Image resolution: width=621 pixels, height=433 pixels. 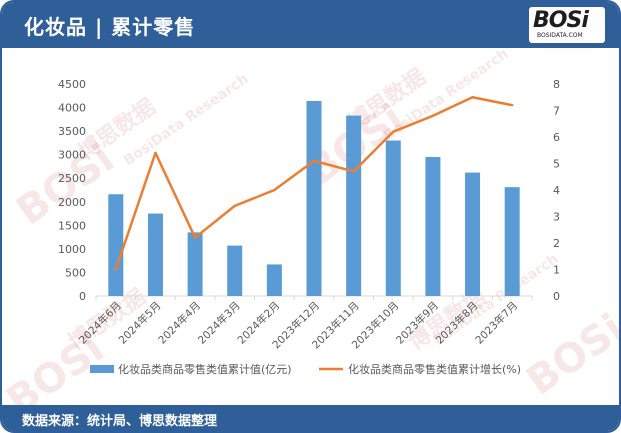 I want to click on y-left-tick-label: 2500, so click(x=72, y=178).